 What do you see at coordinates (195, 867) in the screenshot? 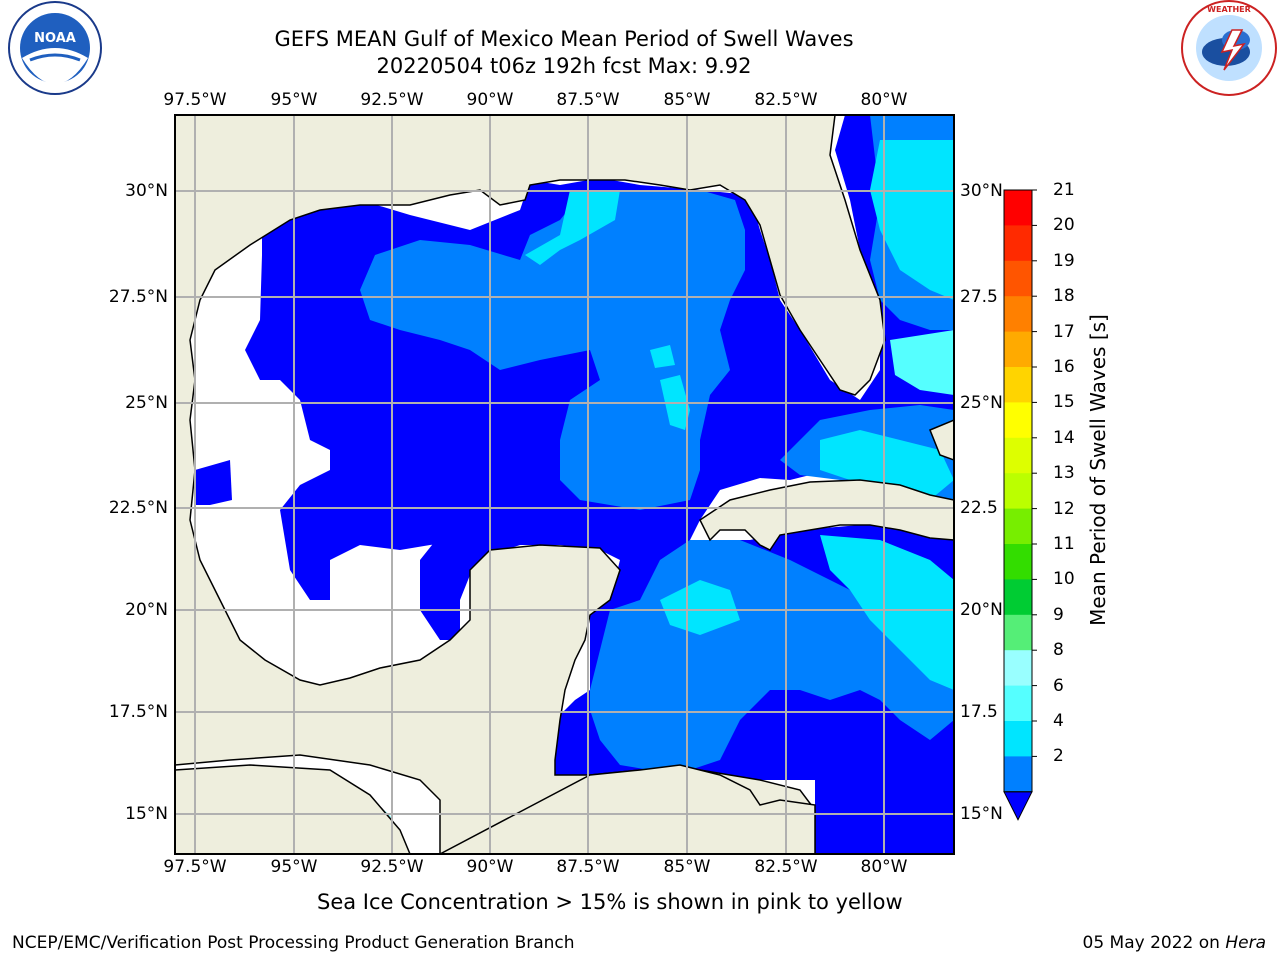
I see `lon-label-bottom: 97.5°W` at bounding box center [195, 867].